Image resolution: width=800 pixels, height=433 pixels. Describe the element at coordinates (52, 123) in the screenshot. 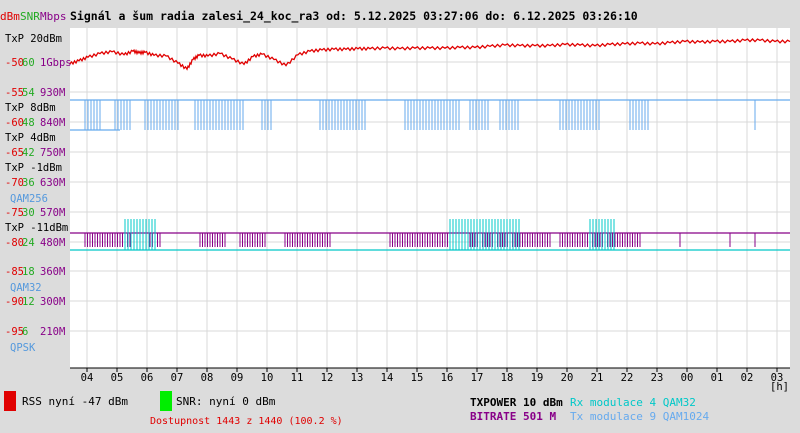

I see `y-label-rate: 840M` at that location.